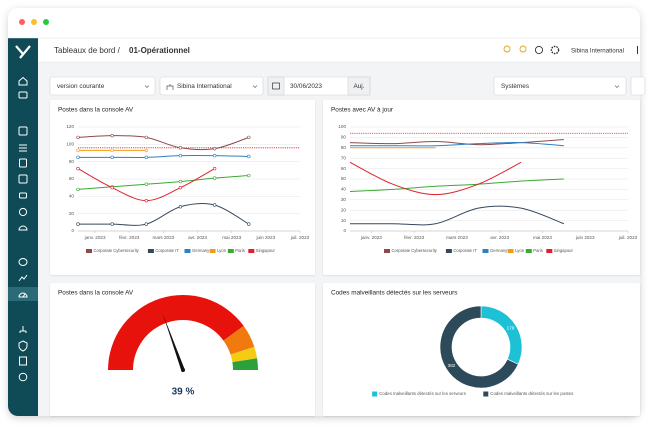 This screenshot has width=650, height=433. Describe the element at coordinates (81, 86) in the screenshot. I see `version-select-value: version courante` at that location.